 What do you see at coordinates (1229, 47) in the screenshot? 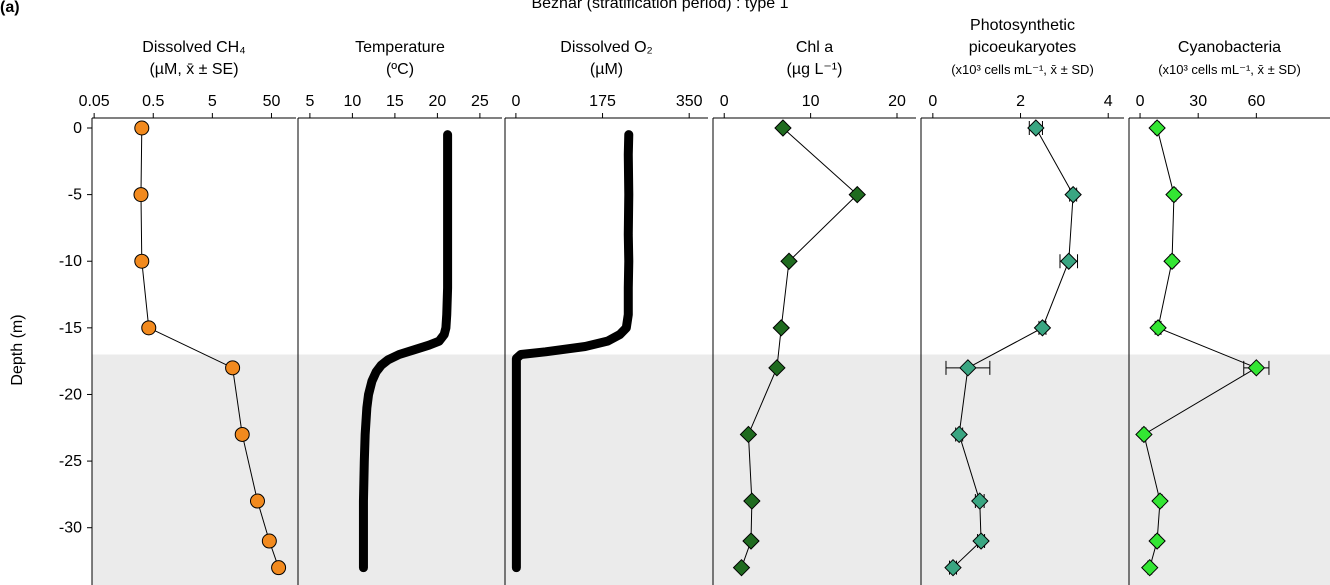
I see `panel-title: Cyanobacteria` at bounding box center [1229, 47].